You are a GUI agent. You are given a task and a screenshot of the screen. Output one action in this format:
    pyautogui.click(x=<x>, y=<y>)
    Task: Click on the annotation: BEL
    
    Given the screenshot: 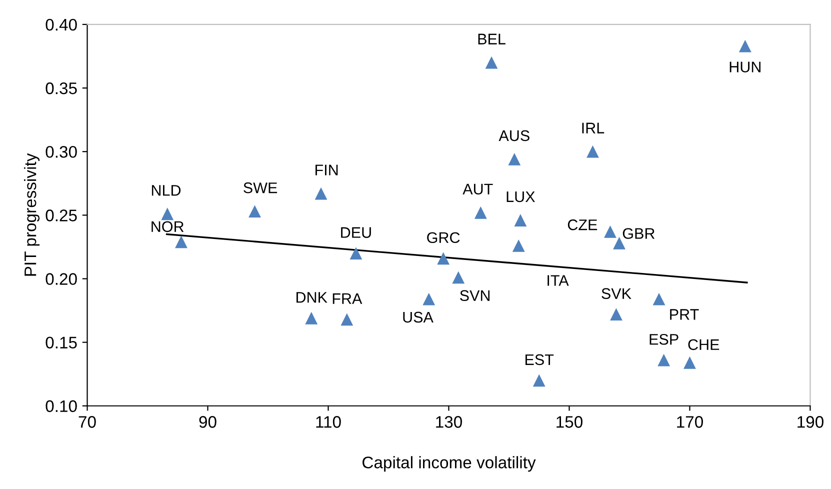 What is the action you would take?
    pyautogui.click(x=492, y=39)
    